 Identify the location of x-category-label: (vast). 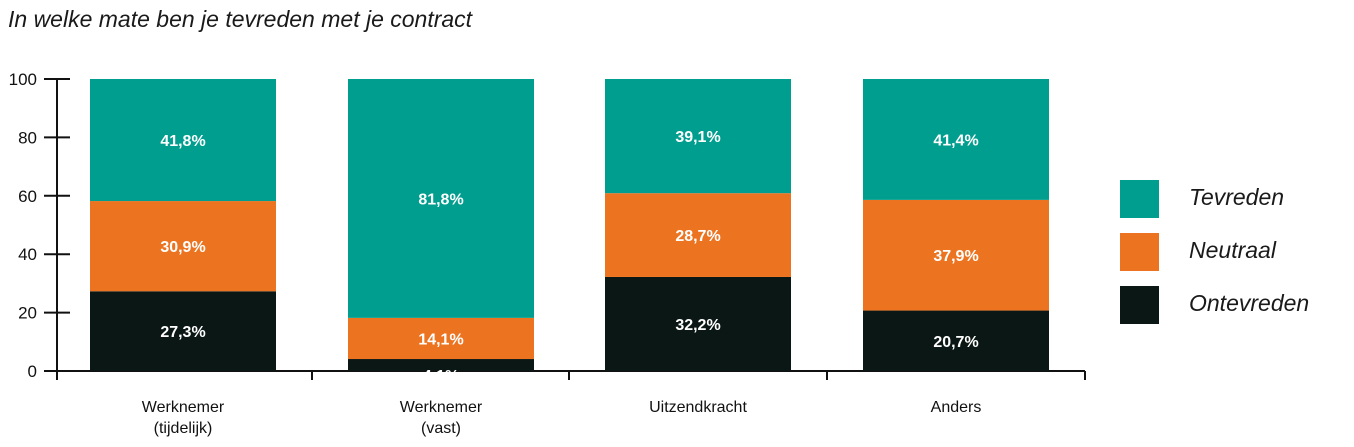
(441, 428).